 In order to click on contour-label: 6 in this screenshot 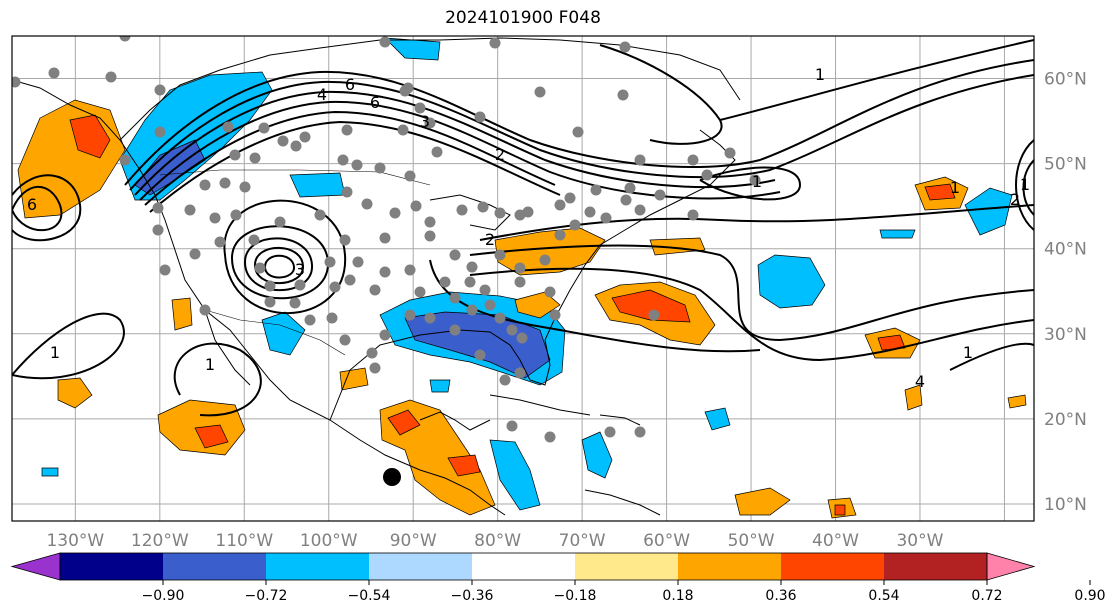, I will do `click(32, 204)`.